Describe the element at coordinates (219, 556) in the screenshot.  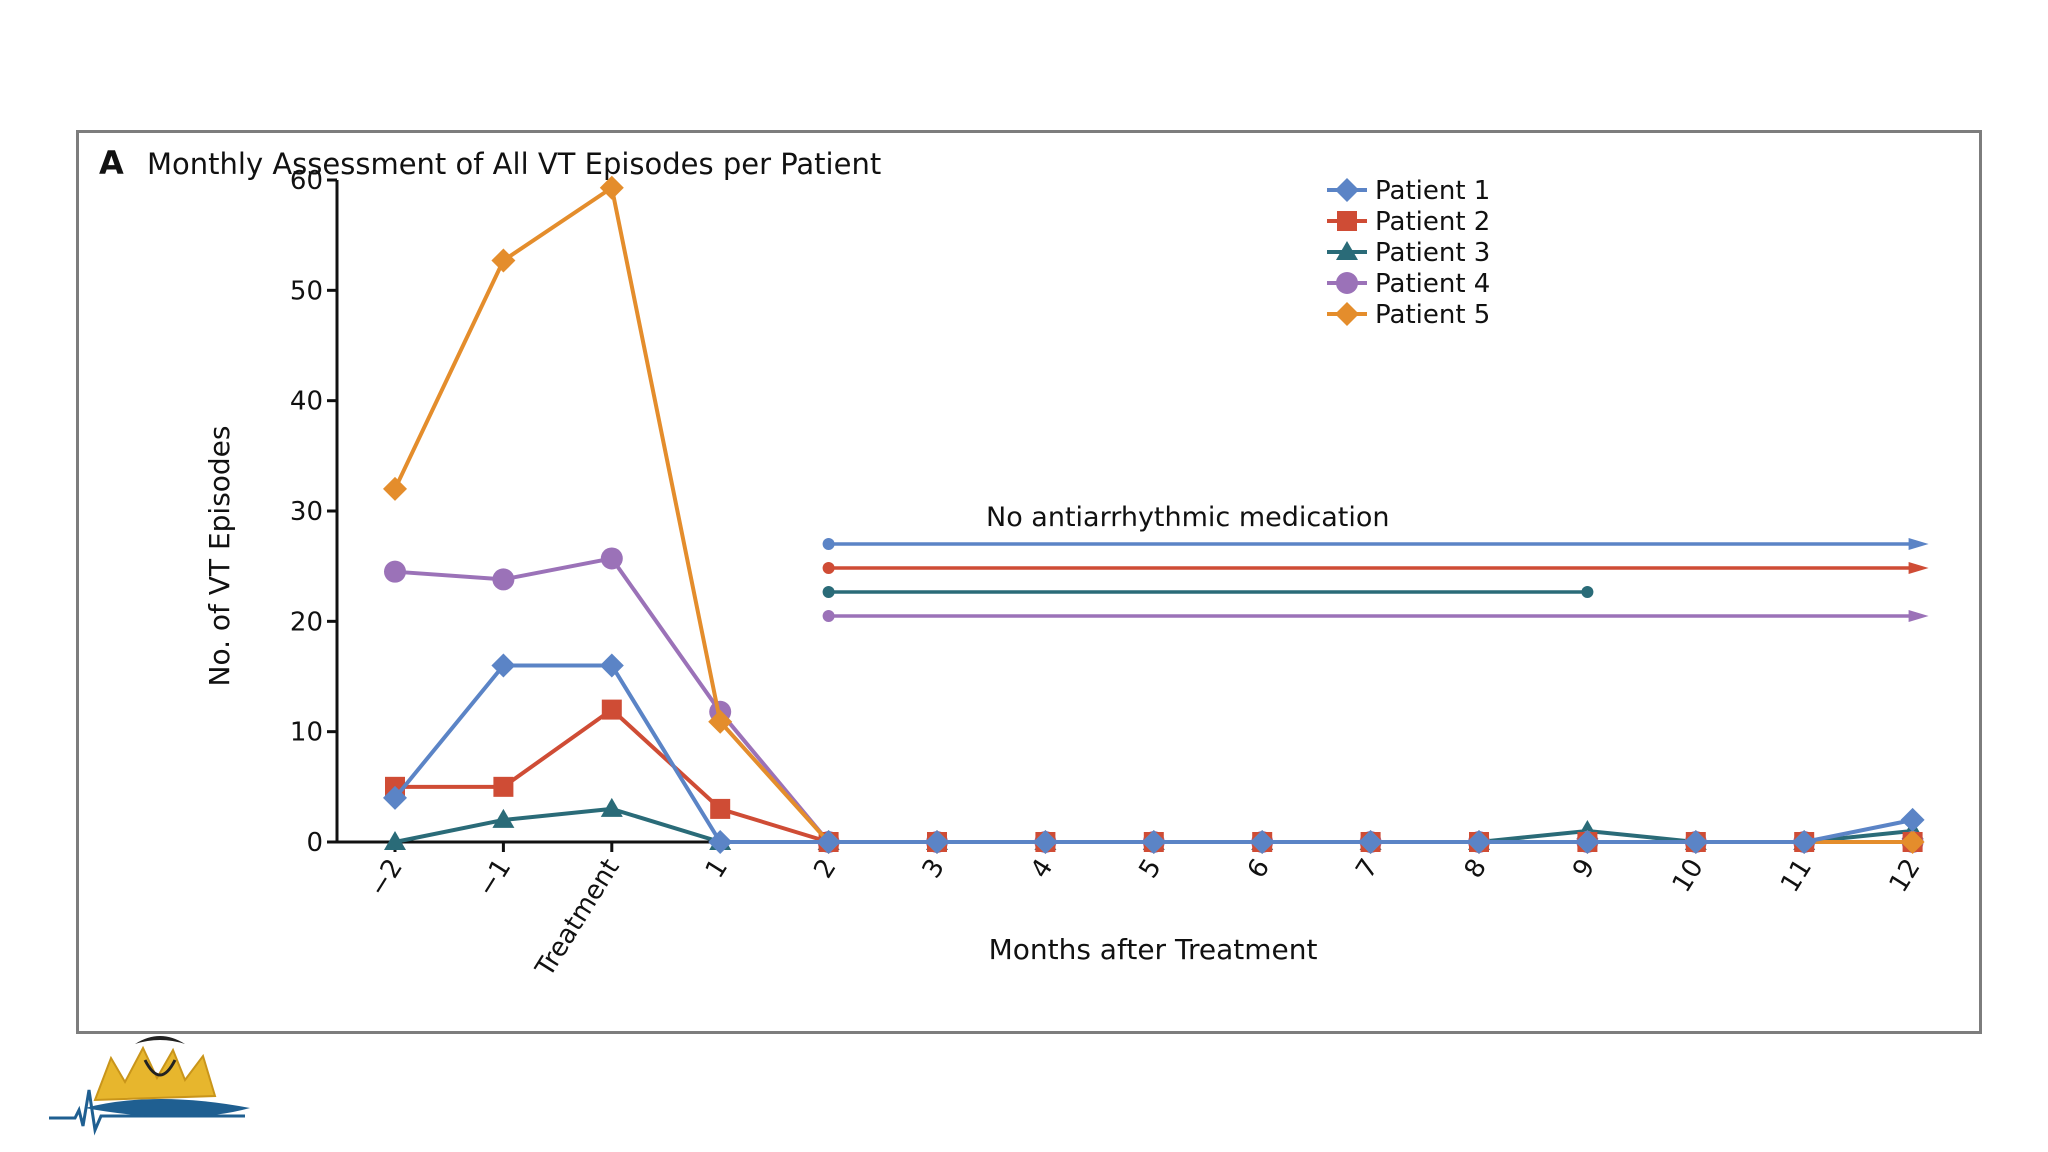
I see `y-axis-label: No. of VT Episodes` at that location.